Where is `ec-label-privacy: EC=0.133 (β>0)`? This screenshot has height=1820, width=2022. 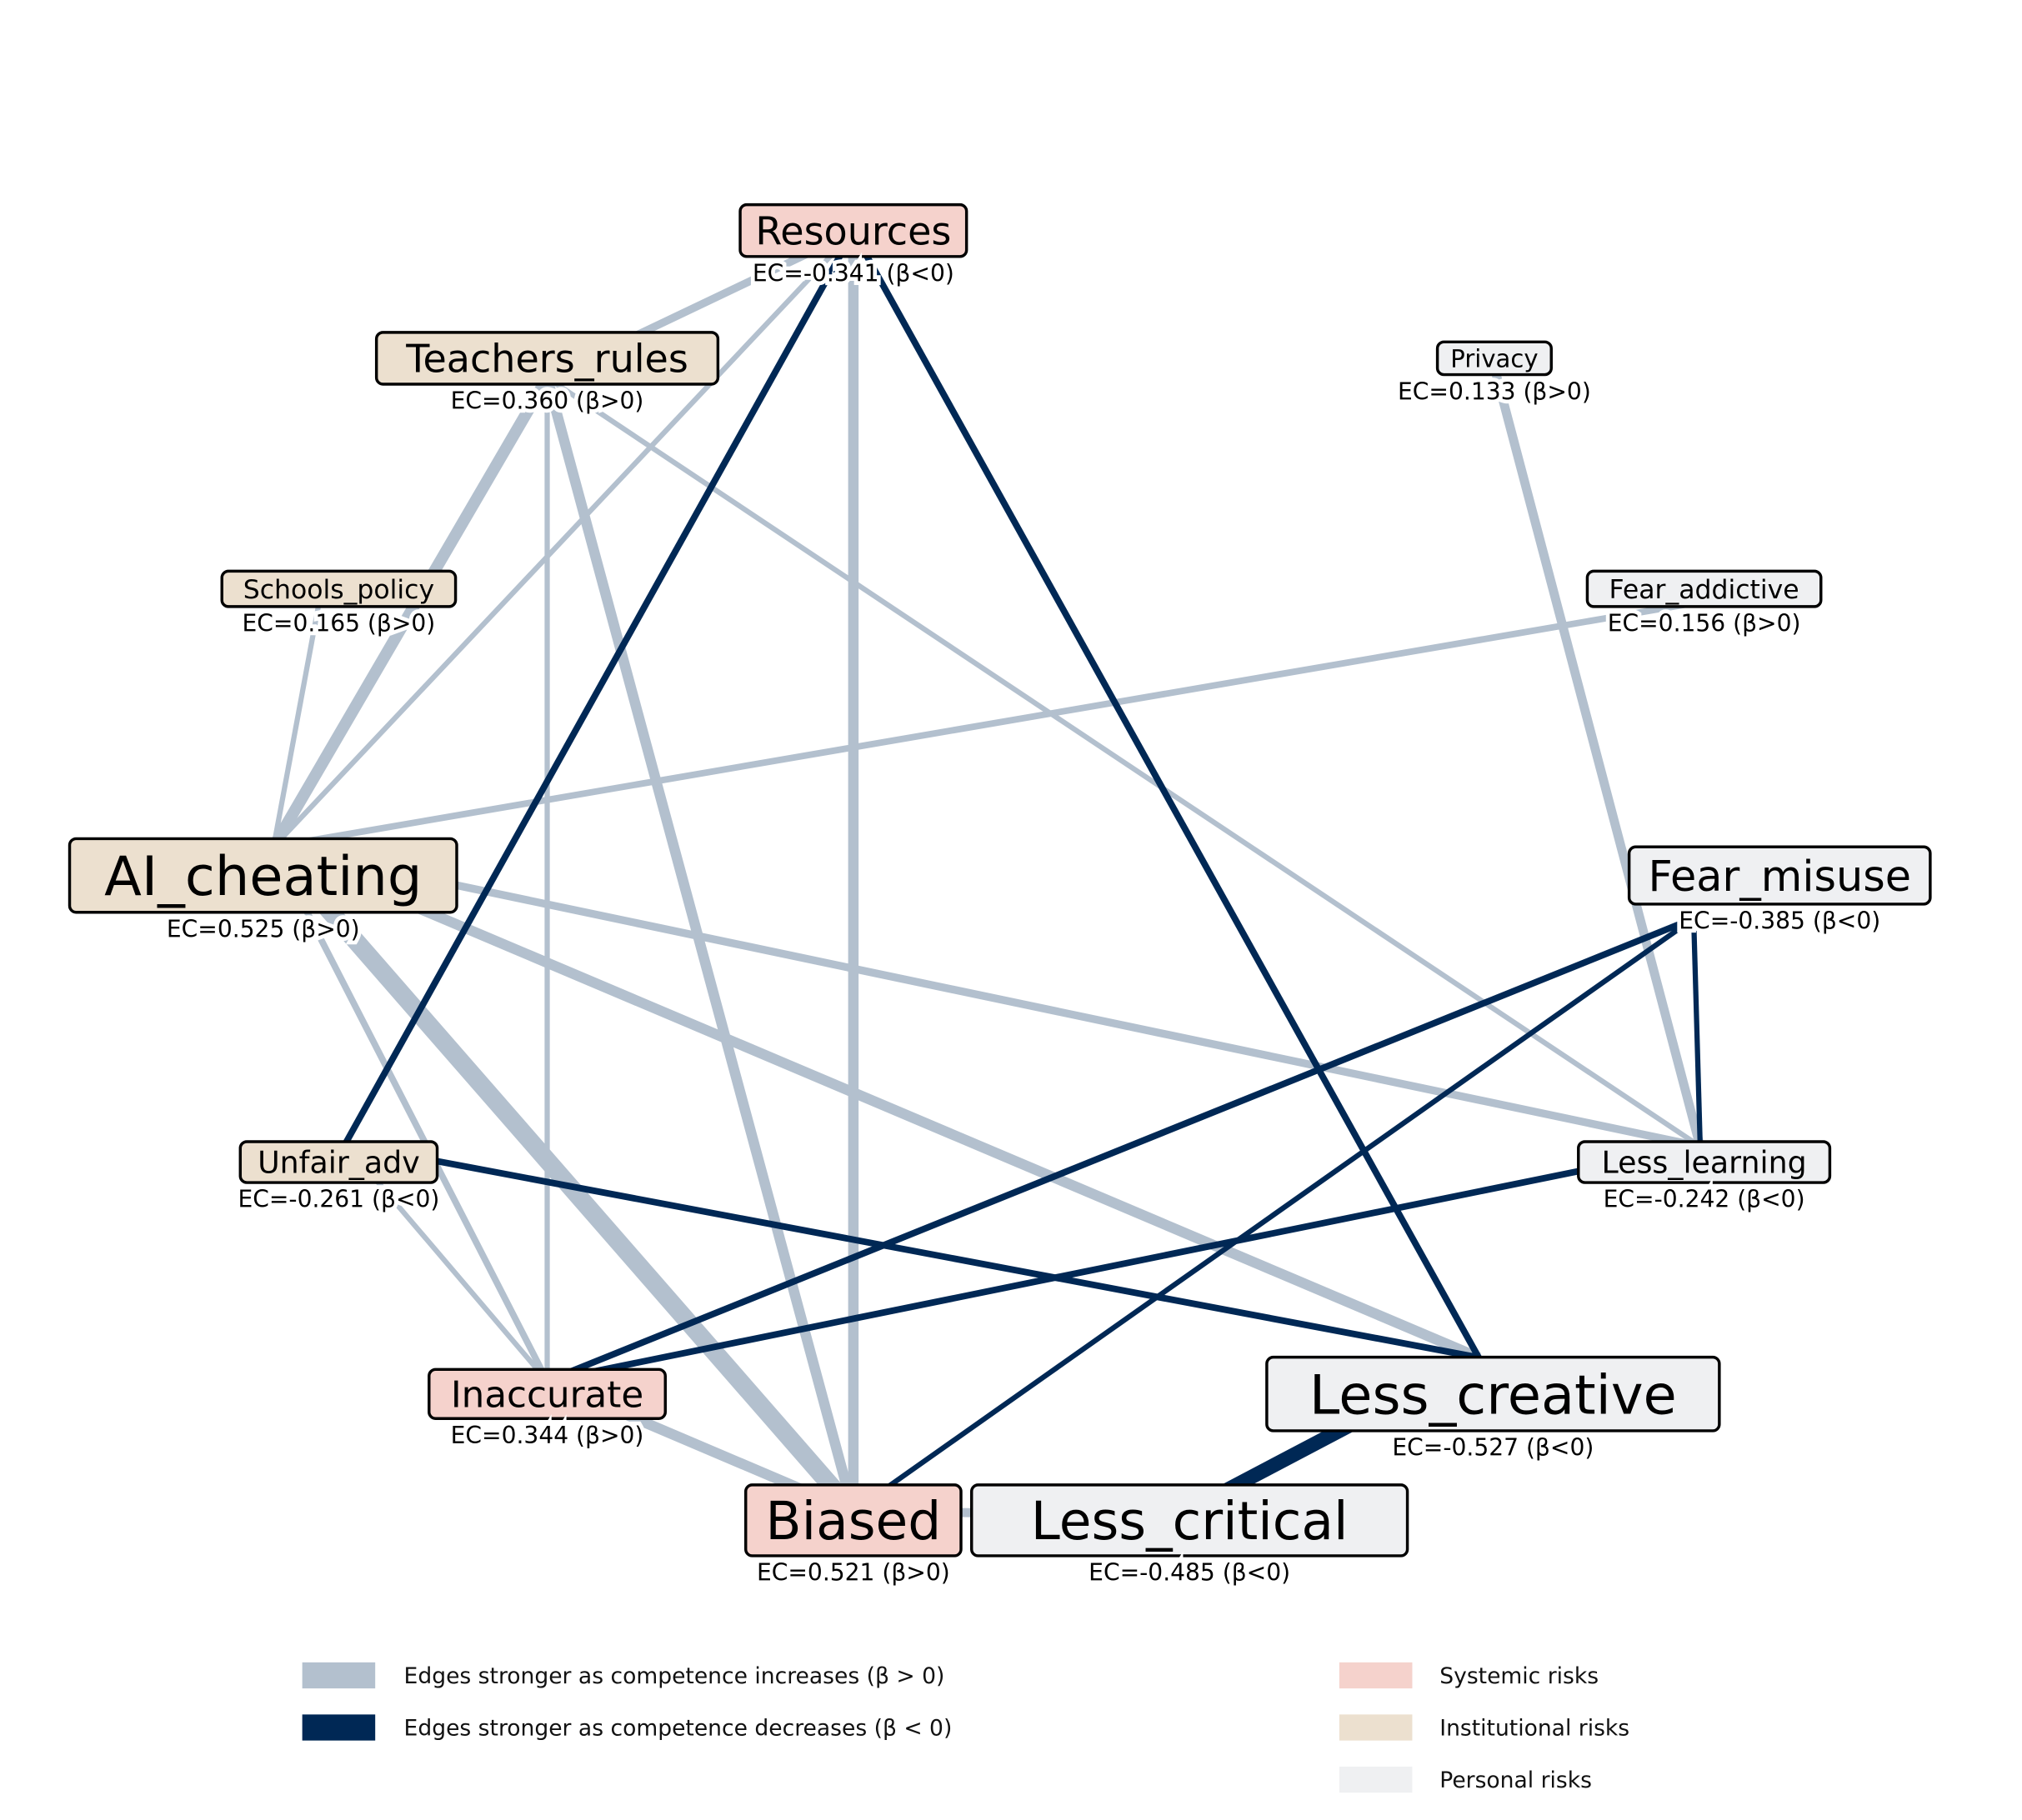 ec-label-privacy: EC=0.133 (β>0) is located at coordinates (1494, 391).